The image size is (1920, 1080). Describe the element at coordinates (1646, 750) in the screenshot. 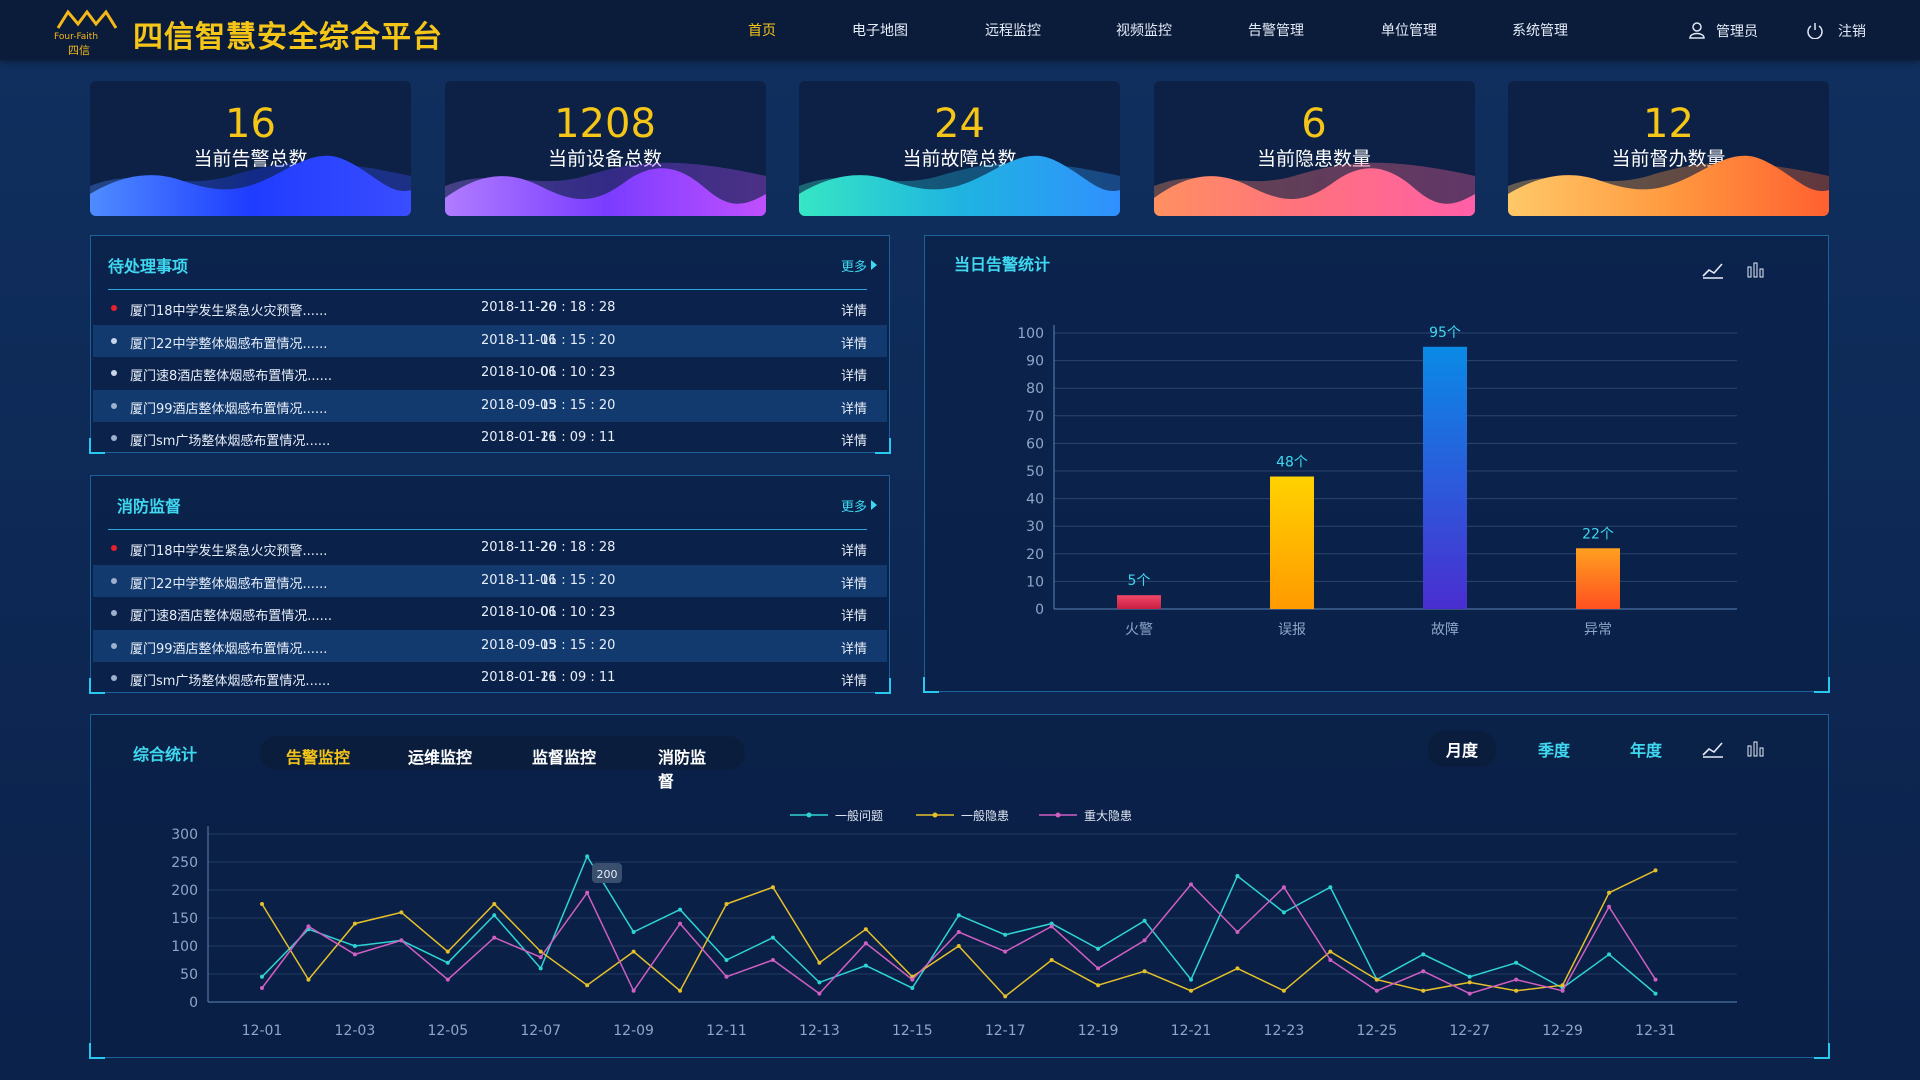

I see `period-tab: 年度` at that location.